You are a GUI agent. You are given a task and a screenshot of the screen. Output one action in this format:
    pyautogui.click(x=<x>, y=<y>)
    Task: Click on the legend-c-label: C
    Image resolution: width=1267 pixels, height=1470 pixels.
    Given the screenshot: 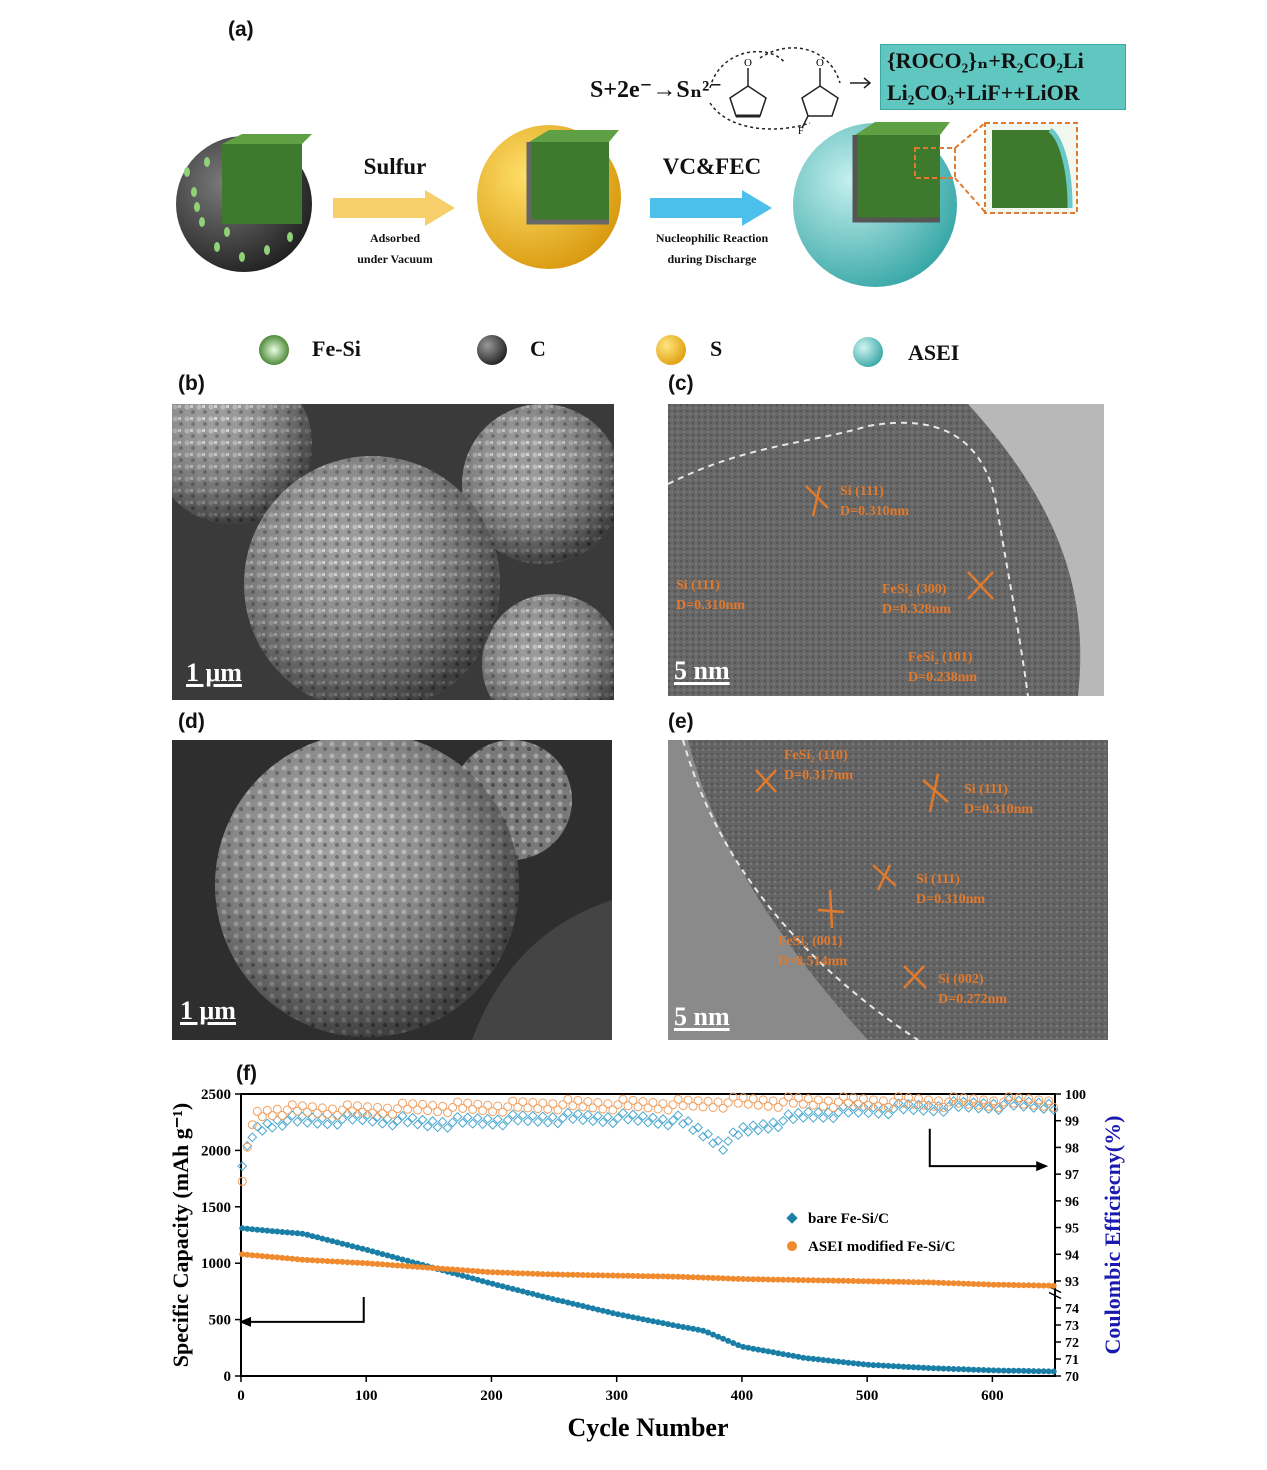 What is the action you would take?
    pyautogui.click(x=538, y=348)
    